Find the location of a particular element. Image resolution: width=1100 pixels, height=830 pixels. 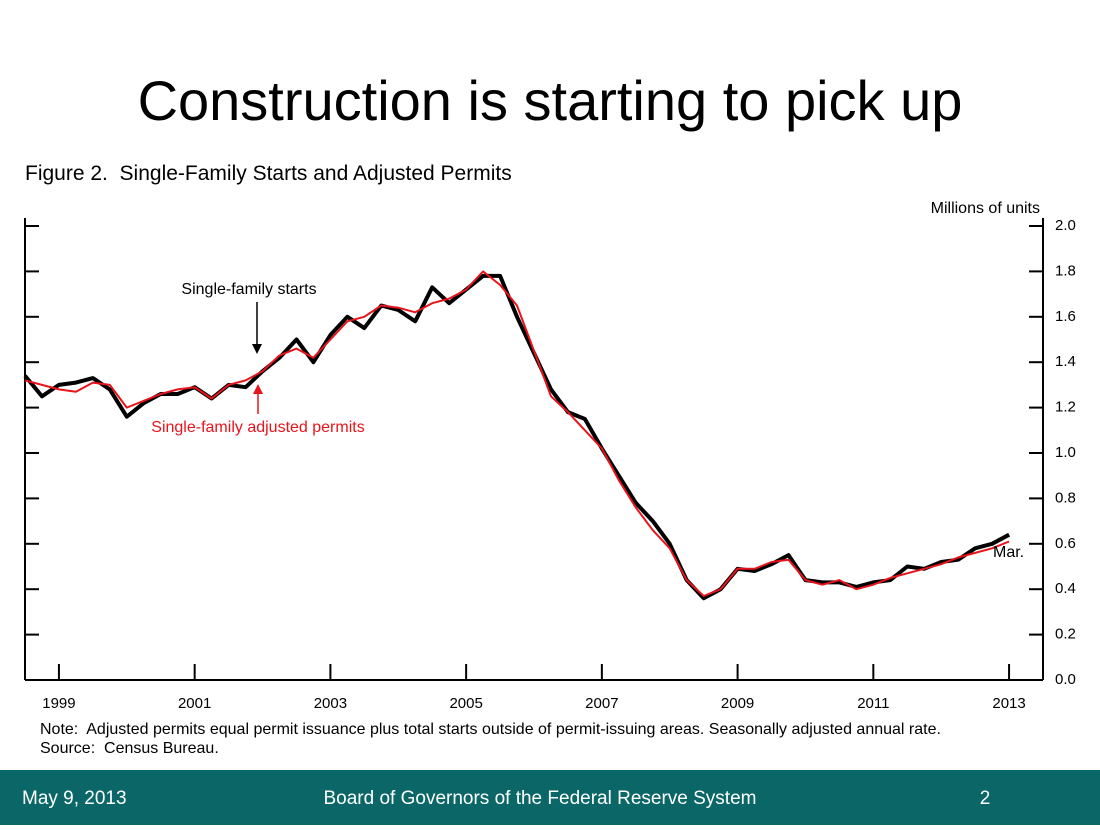

annotation-permits: Single-family adjusted permits is located at coordinates (257, 427).